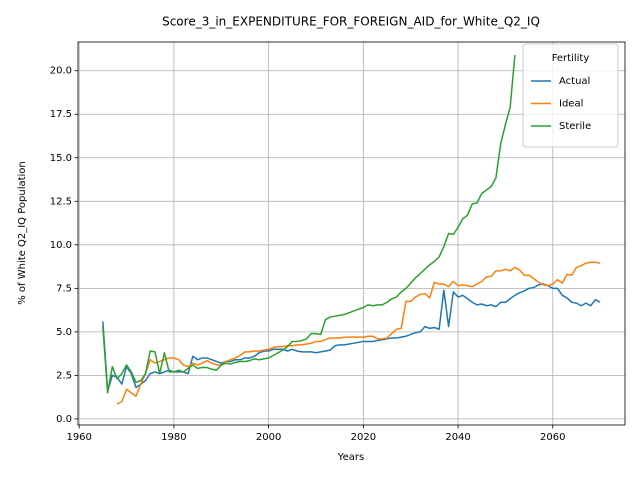 The height and width of the screenshot is (484, 640). What do you see at coordinates (22, 233) in the screenshot?
I see `y-axis-label: % of White Q2_IQ Population` at bounding box center [22, 233].